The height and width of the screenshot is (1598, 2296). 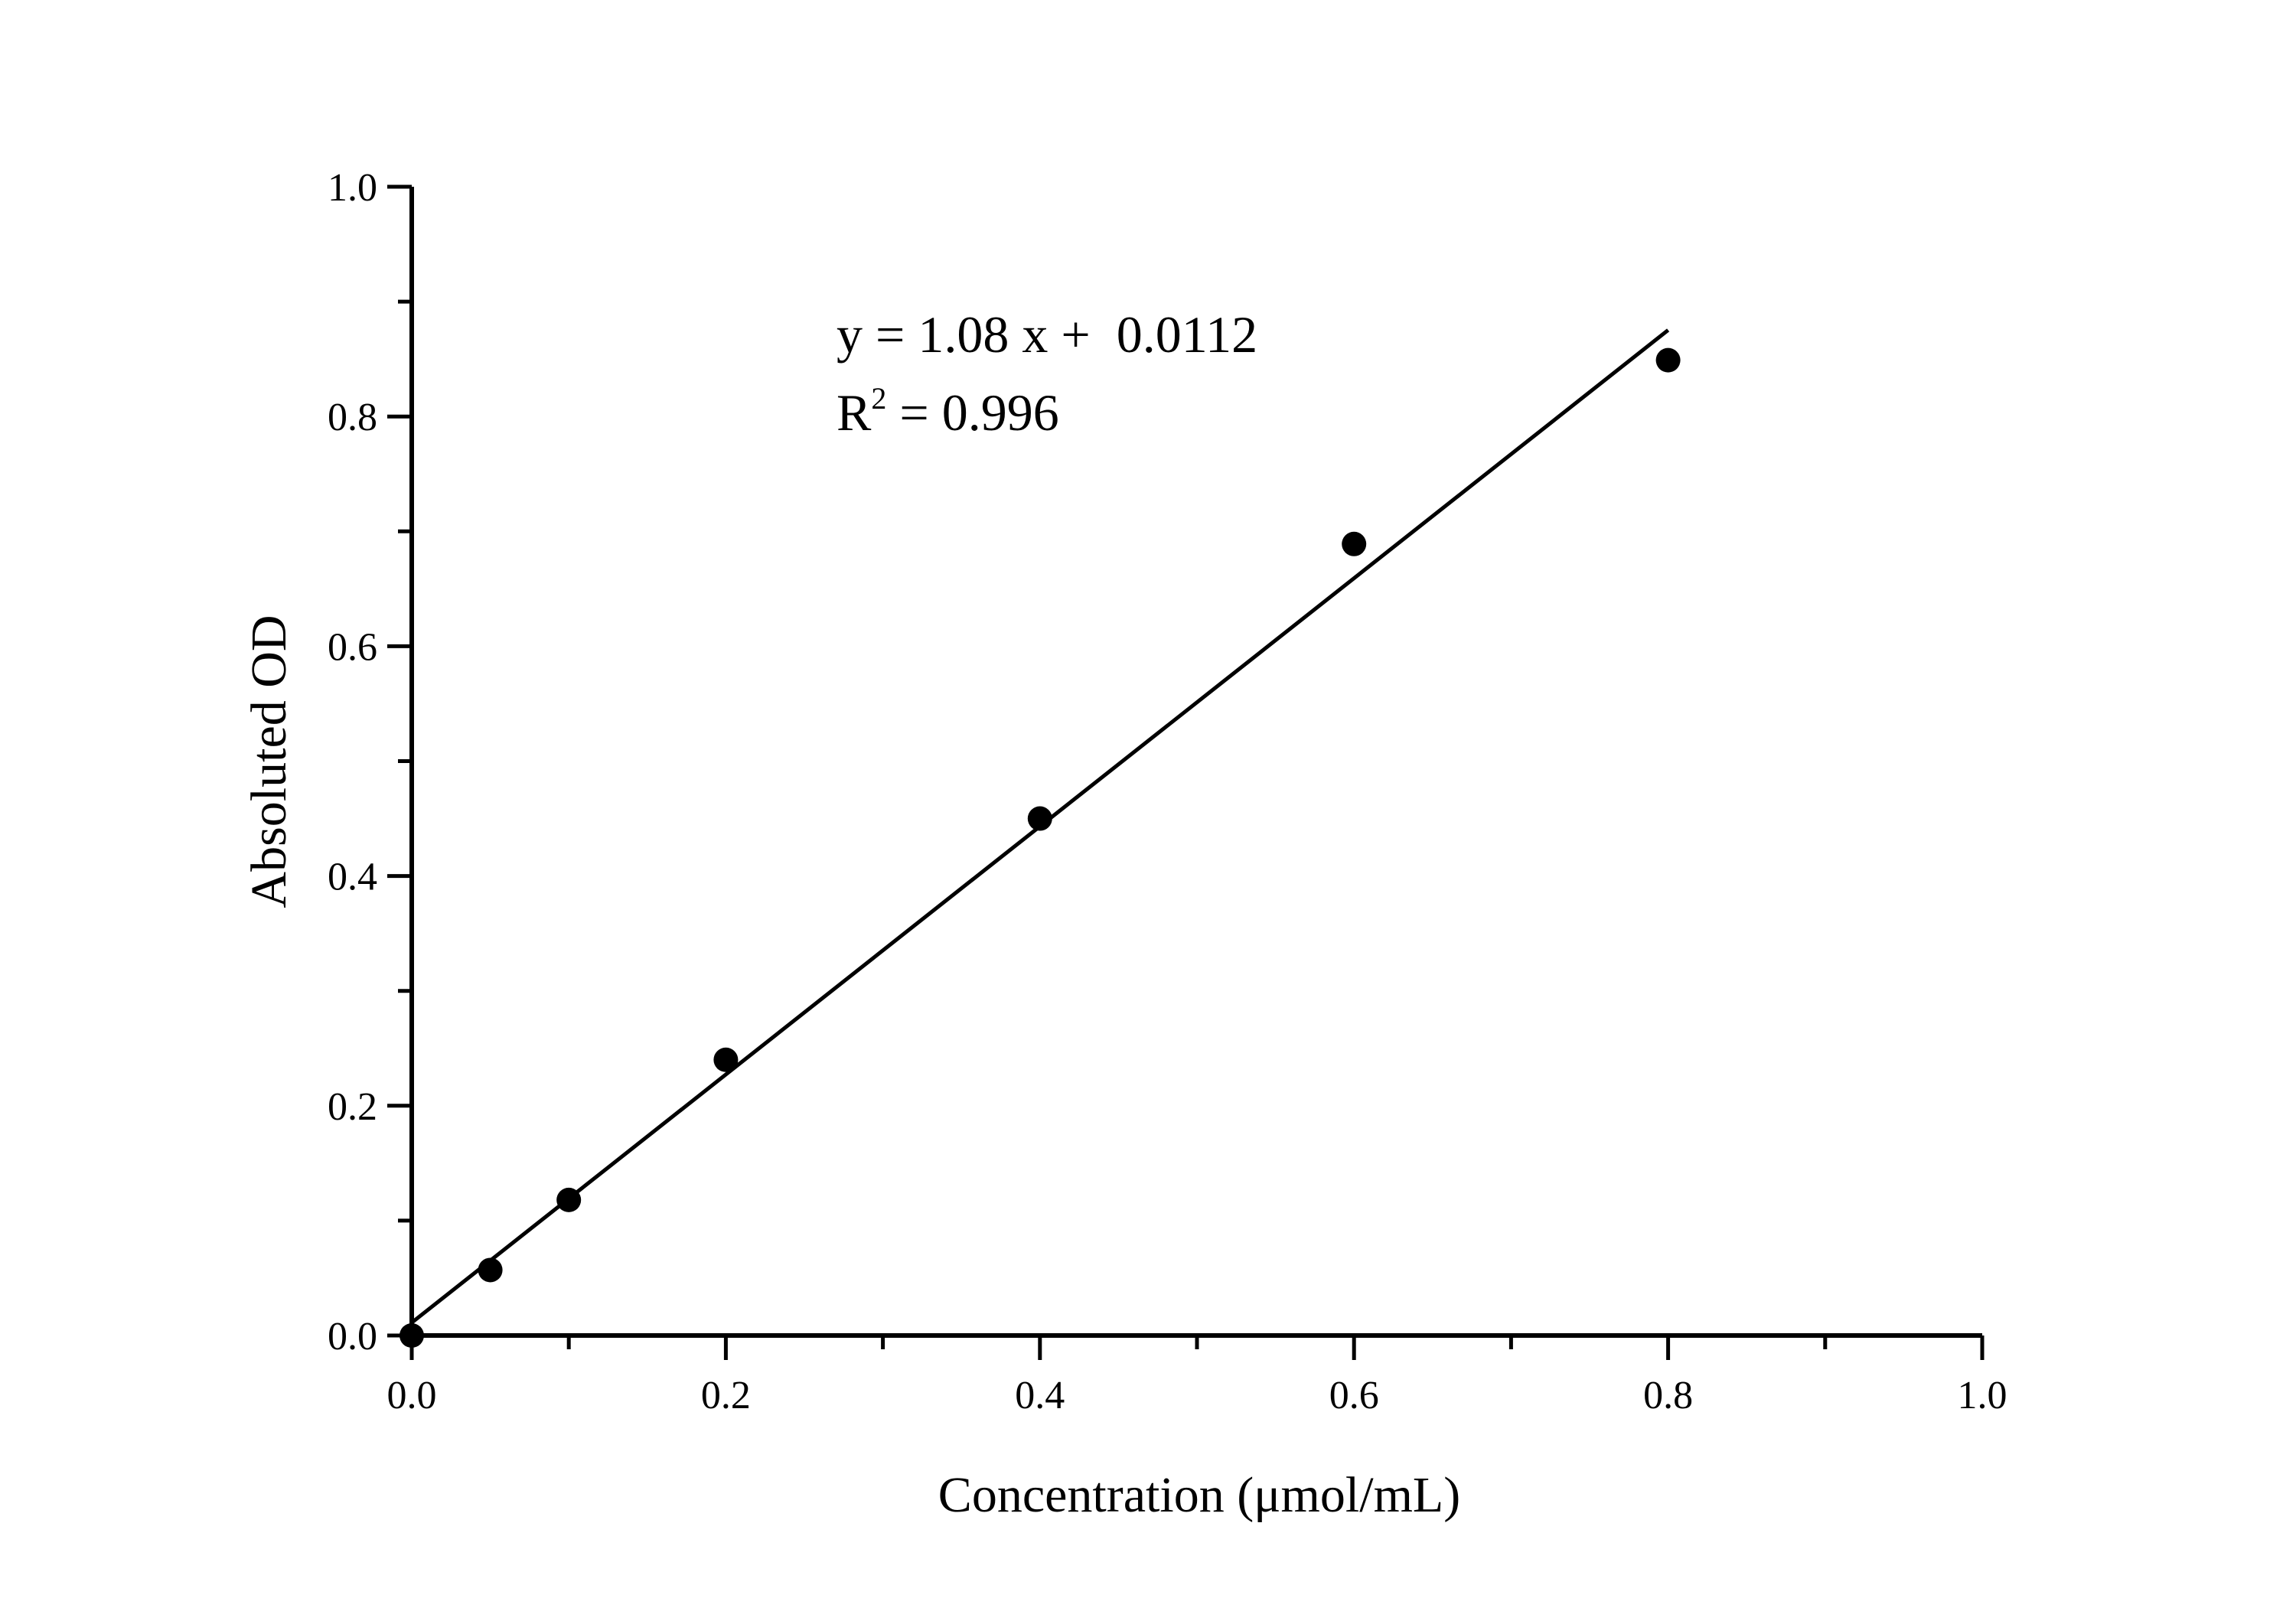 I want to click on y-tick-label: 0.2, so click(x=352, y=1107).